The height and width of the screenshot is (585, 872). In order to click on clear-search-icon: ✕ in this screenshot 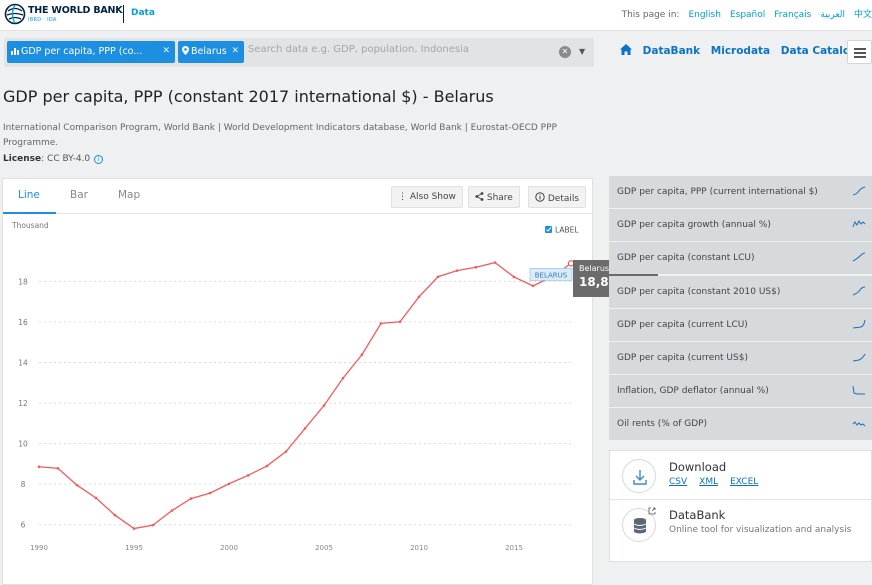, I will do `click(565, 52)`.